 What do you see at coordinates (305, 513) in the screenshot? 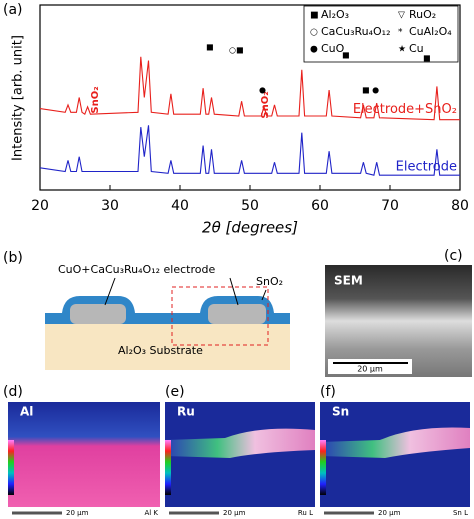
I see `map-line: Ru L` at bounding box center [305, 513].